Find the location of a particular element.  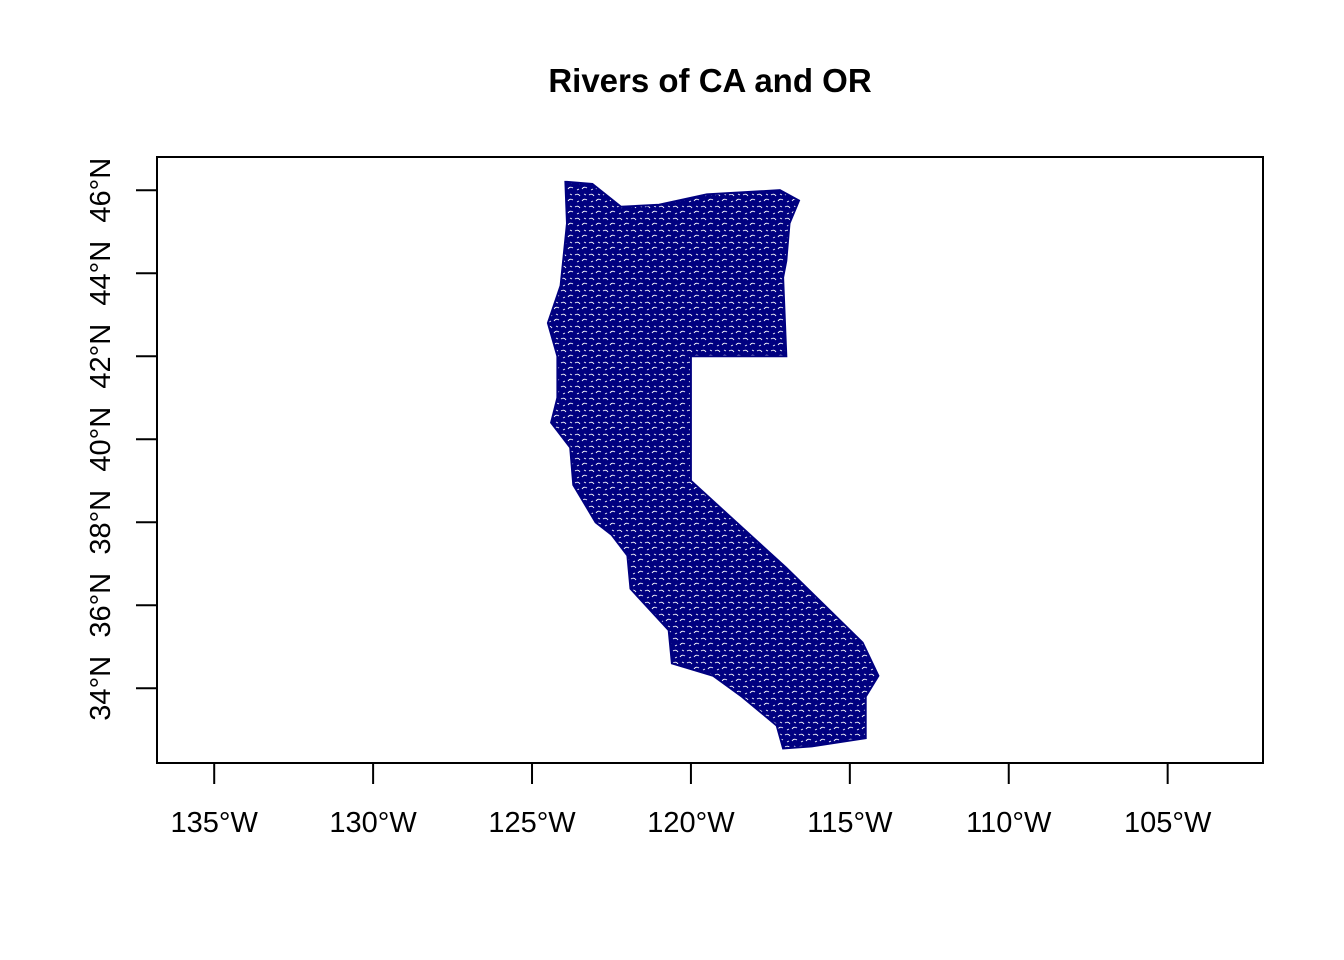

y-tick-label: 40°N is located at coordinates (101, 439).